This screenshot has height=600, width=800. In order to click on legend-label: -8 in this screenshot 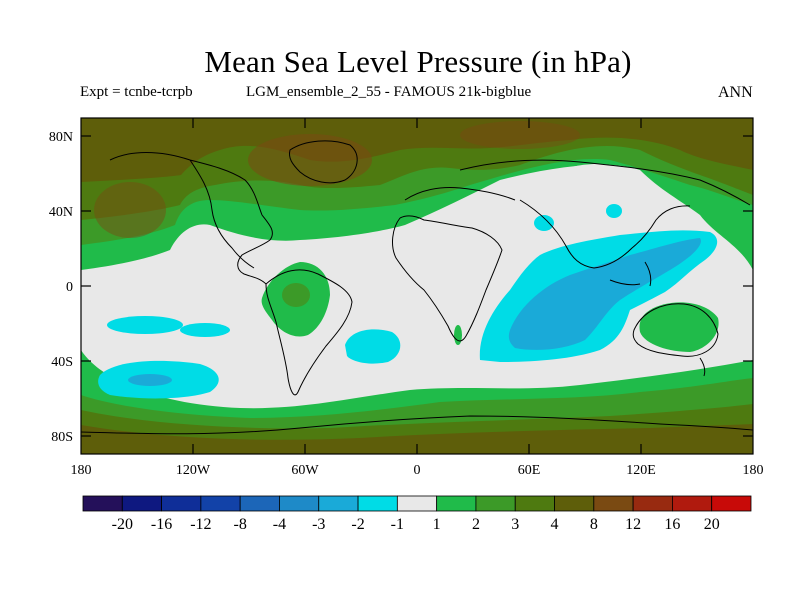, I will do `click(240, 524)`.